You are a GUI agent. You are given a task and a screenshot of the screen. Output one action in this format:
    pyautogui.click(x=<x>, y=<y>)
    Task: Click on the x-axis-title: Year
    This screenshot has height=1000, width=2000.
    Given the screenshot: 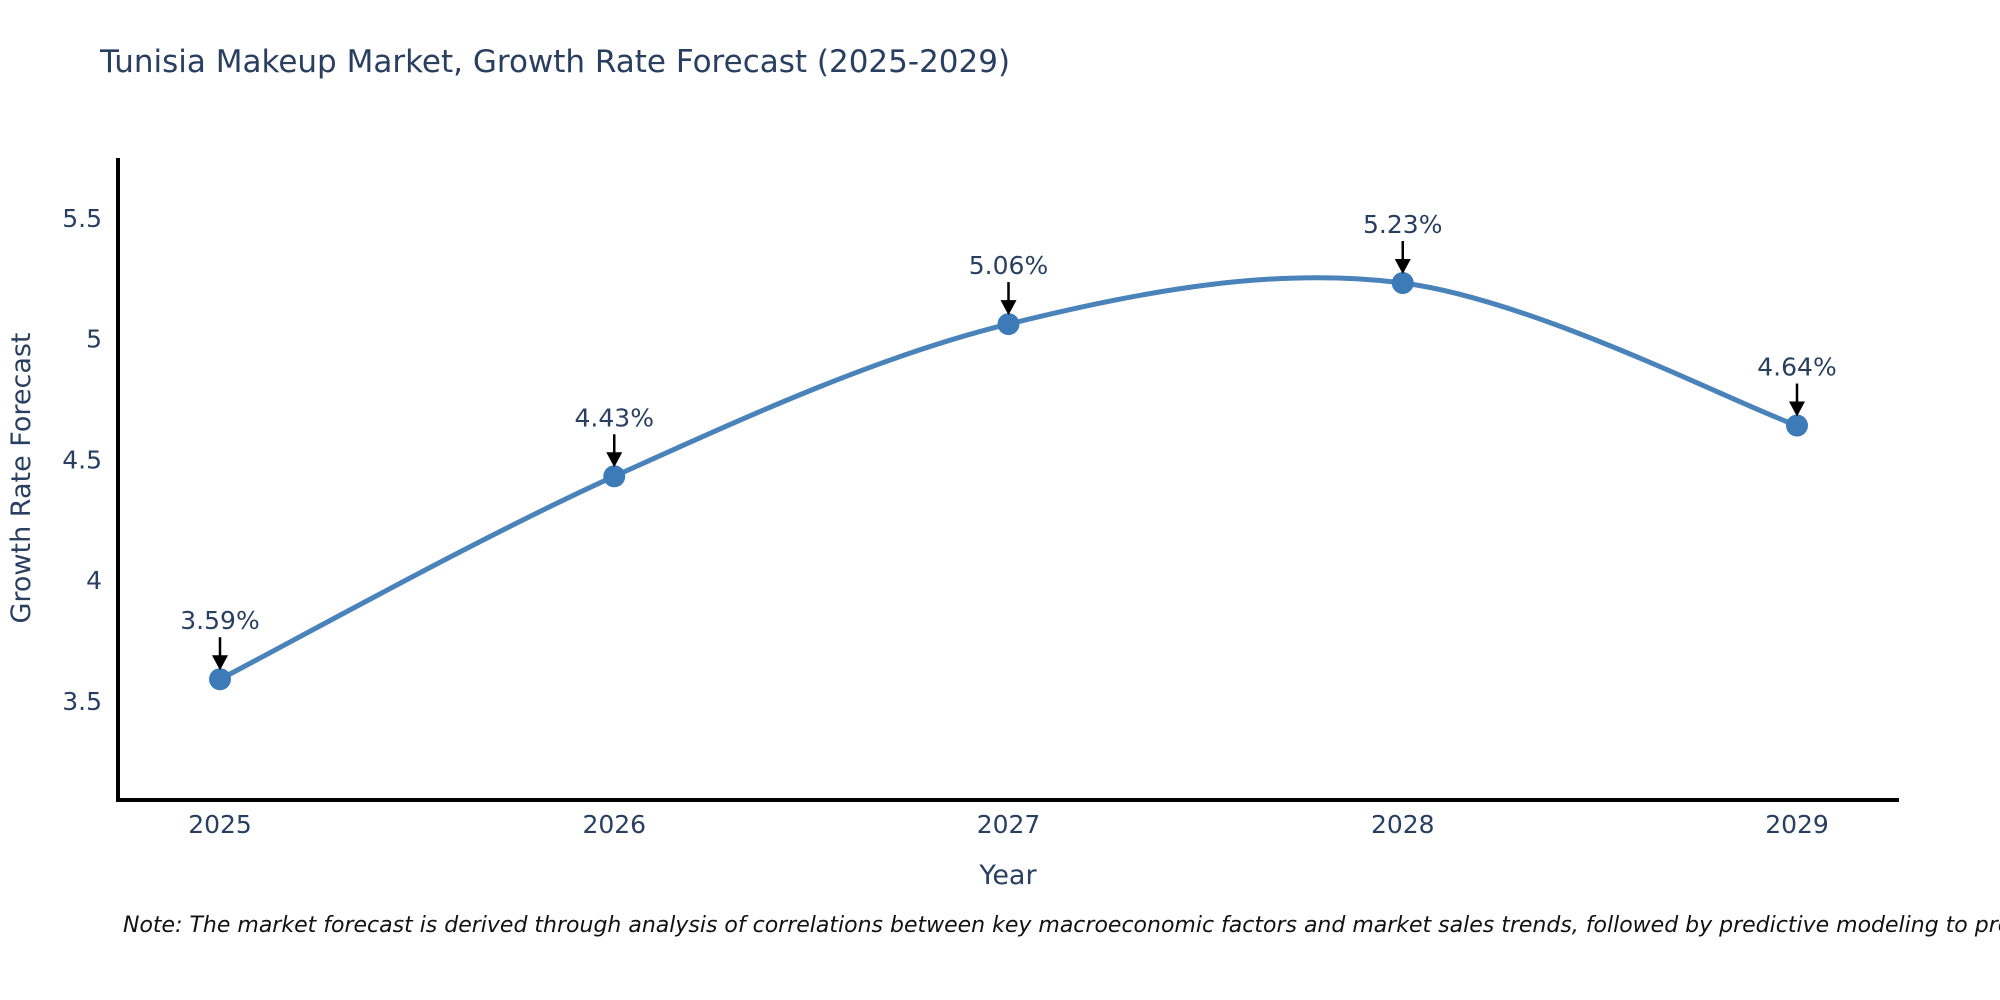 What is the action you would take?
    pyautogui.click(x=1007, y=875)
    